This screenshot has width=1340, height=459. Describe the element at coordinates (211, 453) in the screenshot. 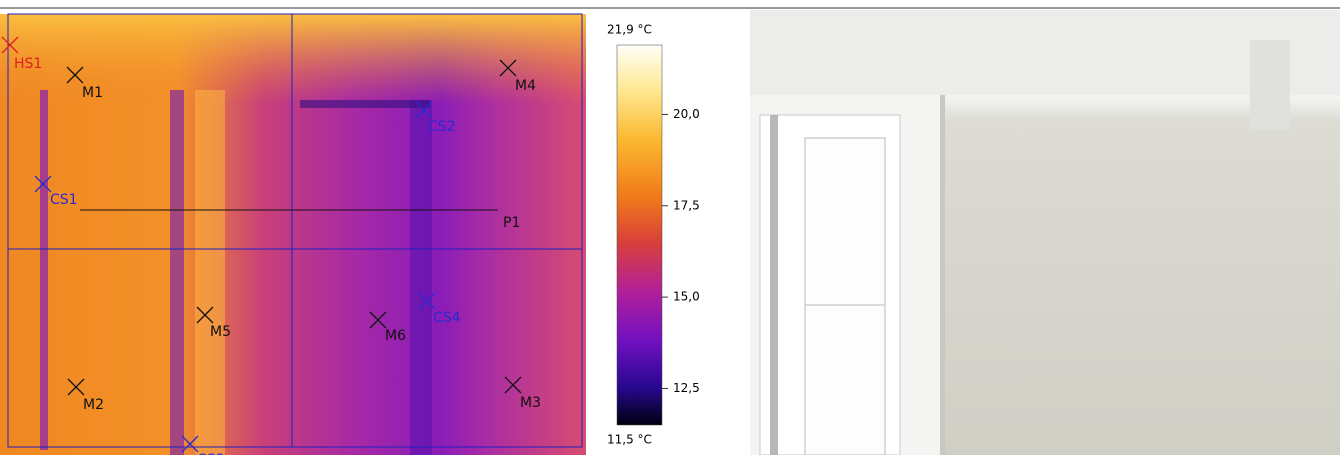

I see `marker-label: CS3` at that location.